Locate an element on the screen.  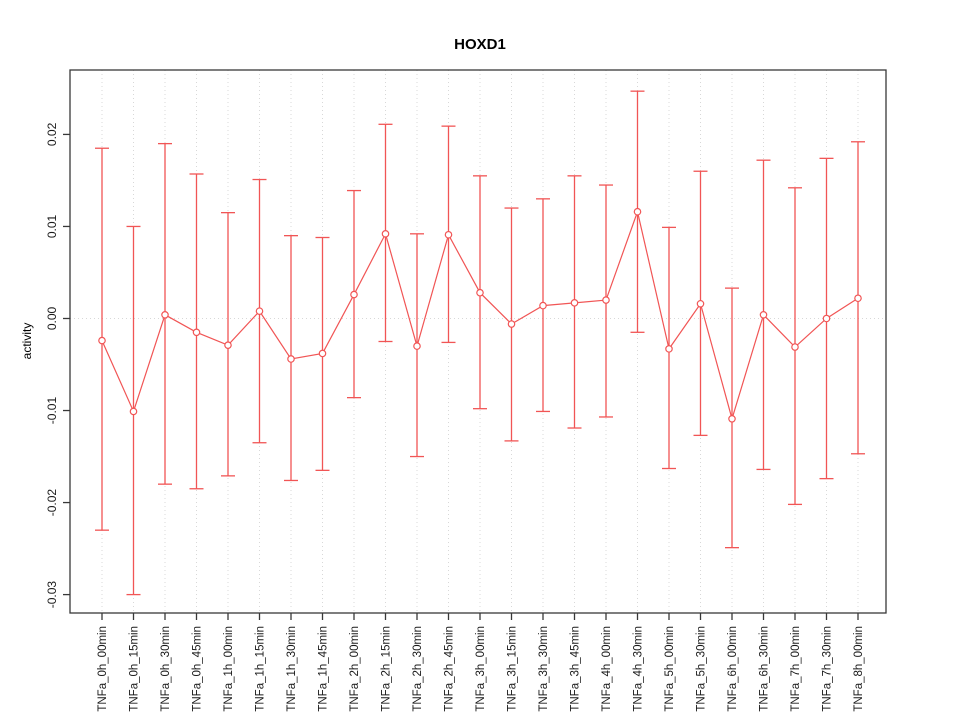
y-tick-label: 0.00 is located at coordinates (52, 318).